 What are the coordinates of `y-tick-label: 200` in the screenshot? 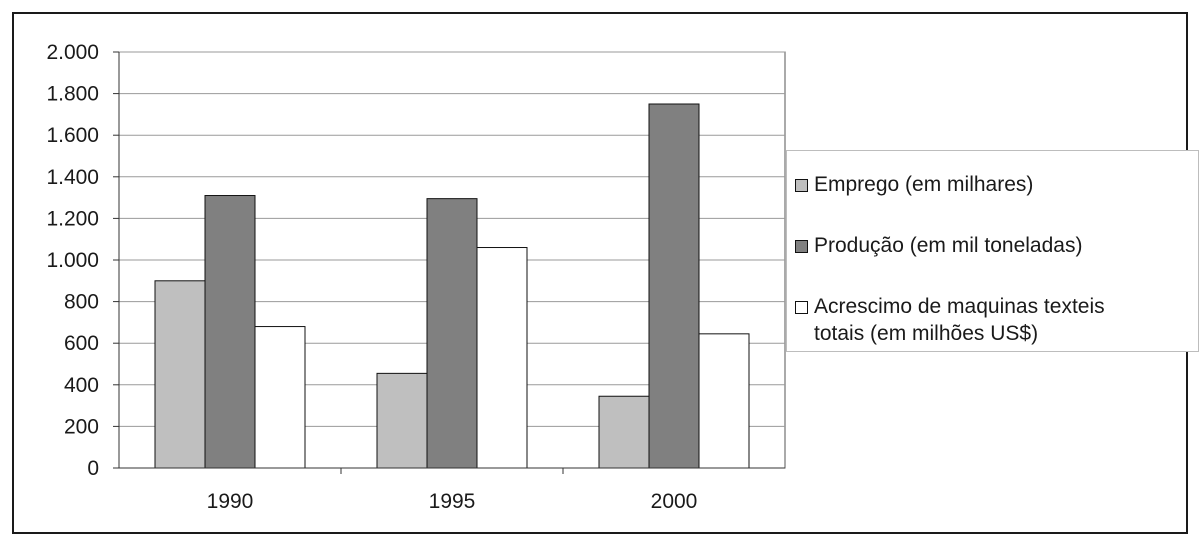 It's located at (81, 426).